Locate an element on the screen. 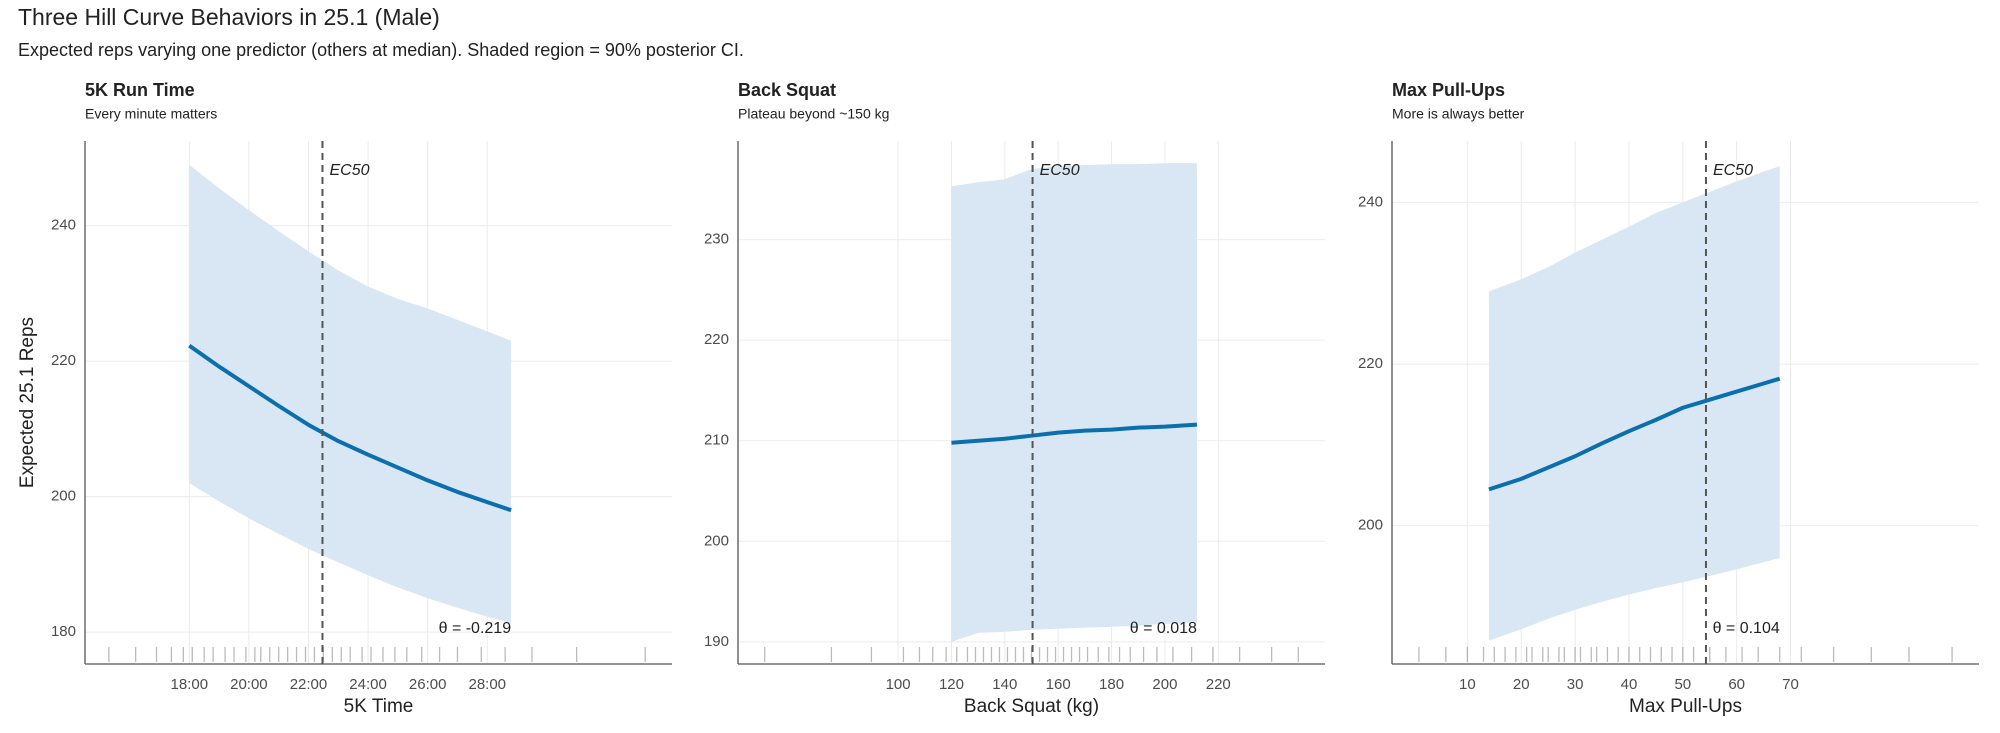 Image resolution: width=2000 pixels, height=733 pixels. y-axis-label: Expected 25.1 Reps is located at coordinates (27, 402).